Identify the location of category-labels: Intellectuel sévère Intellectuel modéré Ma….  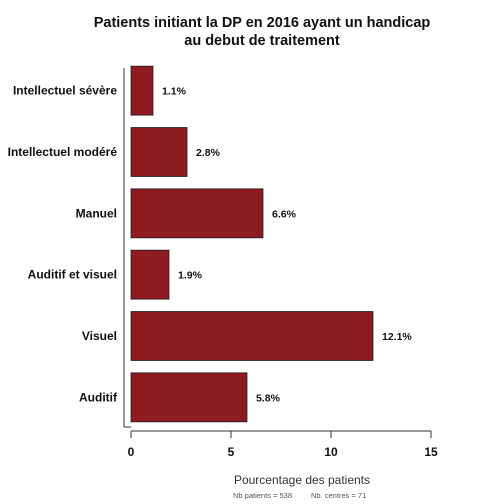
(63, 244).